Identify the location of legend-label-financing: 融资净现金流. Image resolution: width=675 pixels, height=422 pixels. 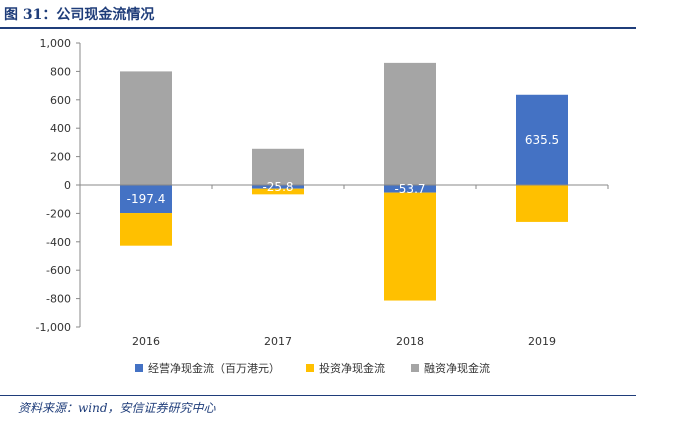
(457, 368).